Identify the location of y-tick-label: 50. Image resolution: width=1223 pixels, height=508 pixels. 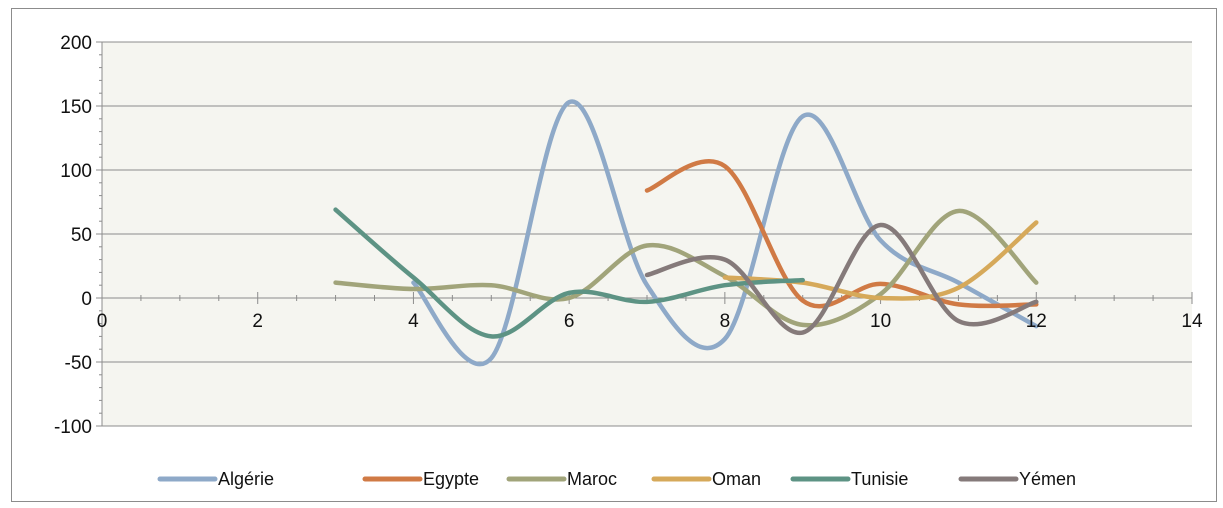
(81, 235).